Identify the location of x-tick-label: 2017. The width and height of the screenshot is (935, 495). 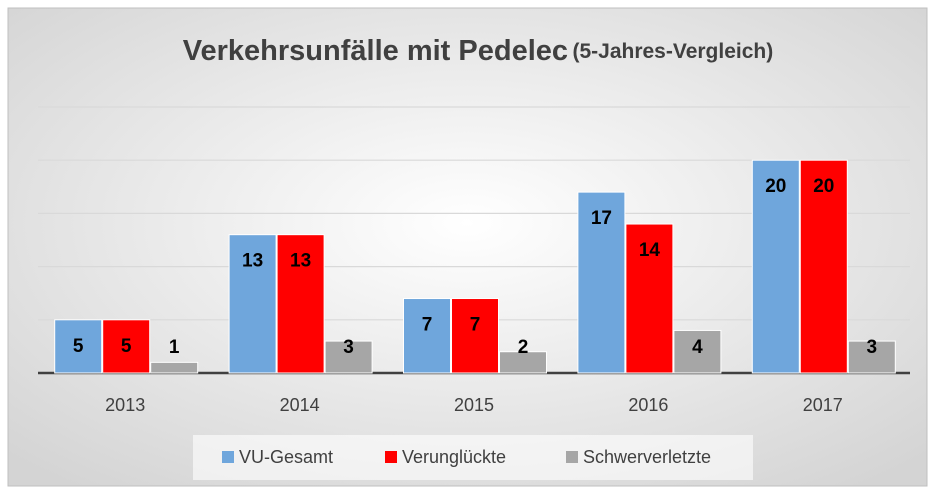
(823, 405).